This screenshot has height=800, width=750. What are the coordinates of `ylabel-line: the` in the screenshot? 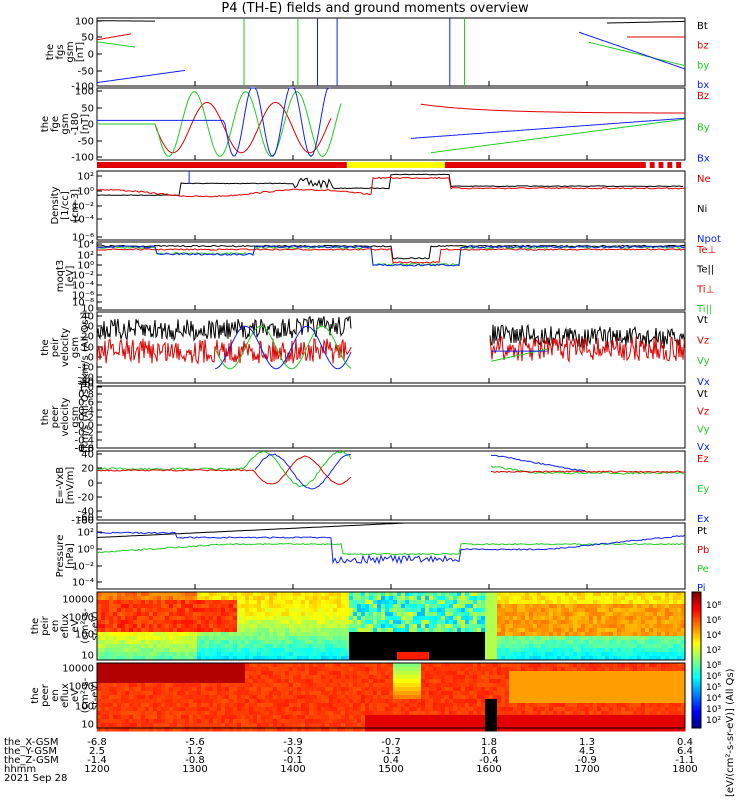 It's located at (45, 347).